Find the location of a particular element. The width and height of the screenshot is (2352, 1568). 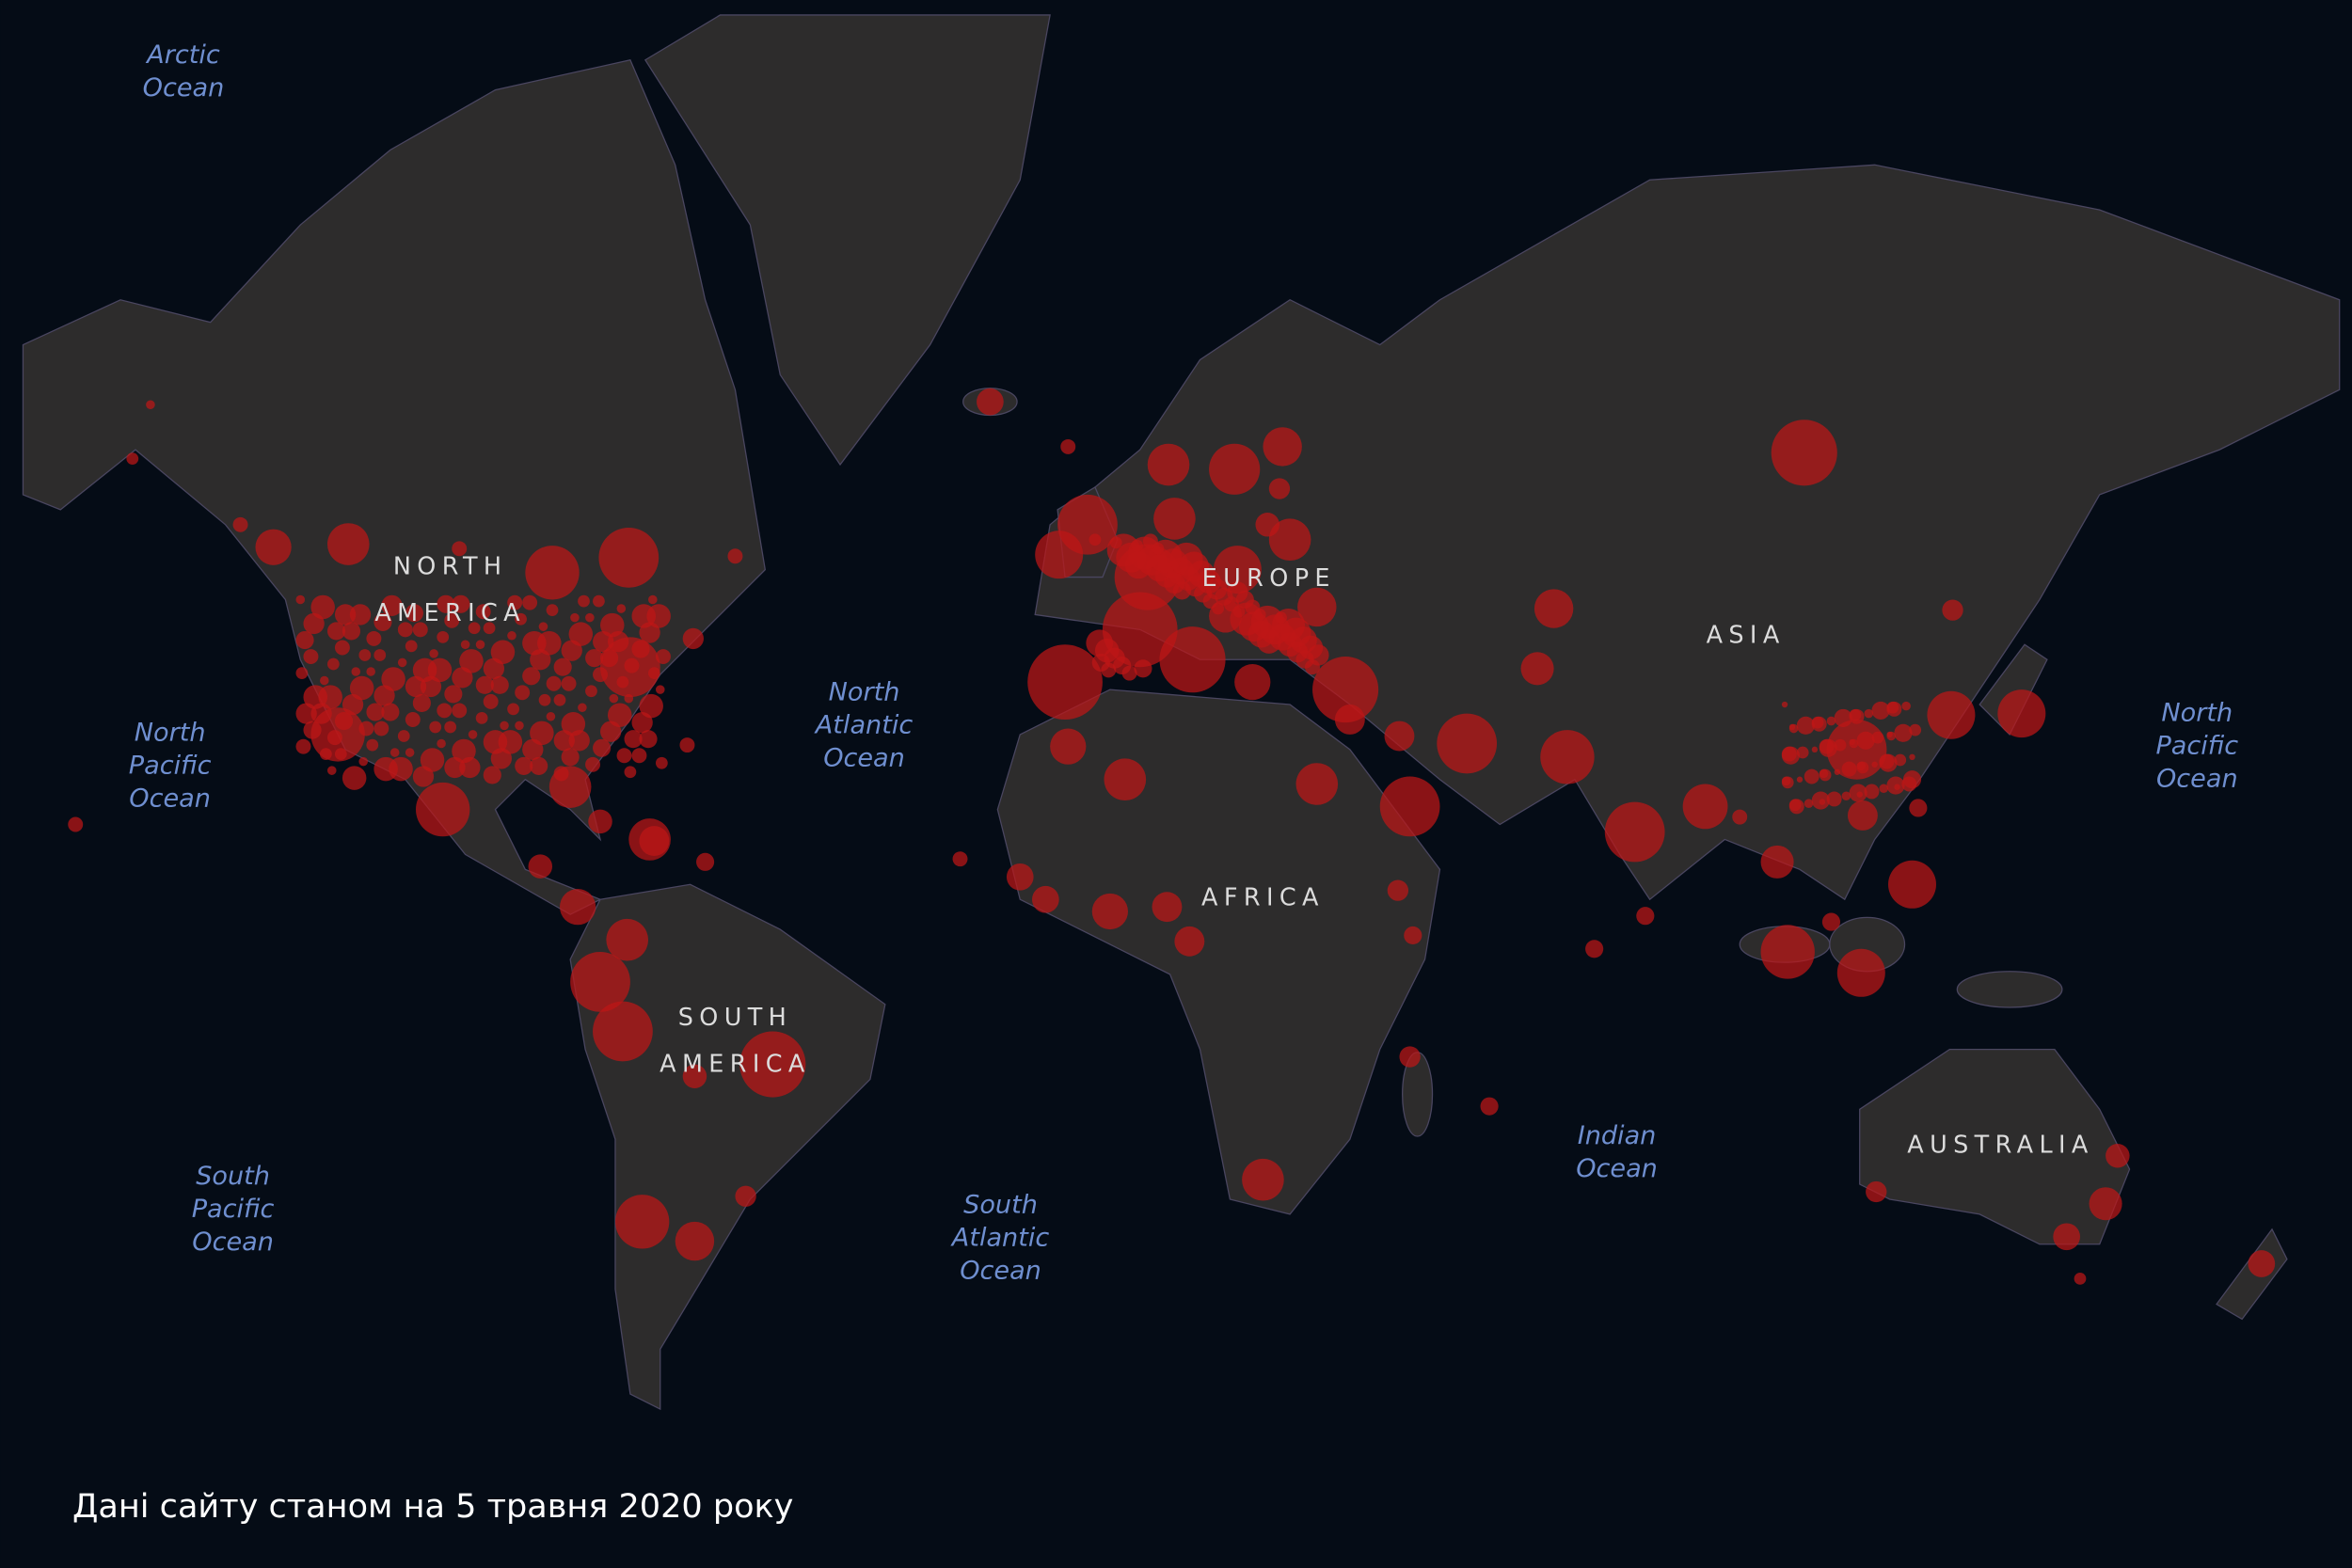

ocean-label-line: Pacific is located at coordinates (170, 765).